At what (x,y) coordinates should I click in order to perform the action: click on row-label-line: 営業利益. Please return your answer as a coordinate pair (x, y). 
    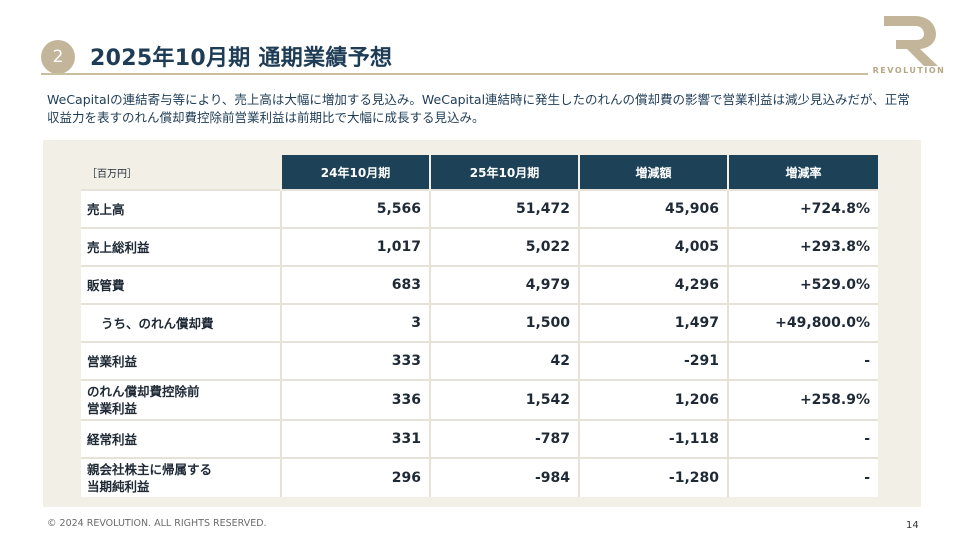
    Looking at the image, I should click on (112, 408).